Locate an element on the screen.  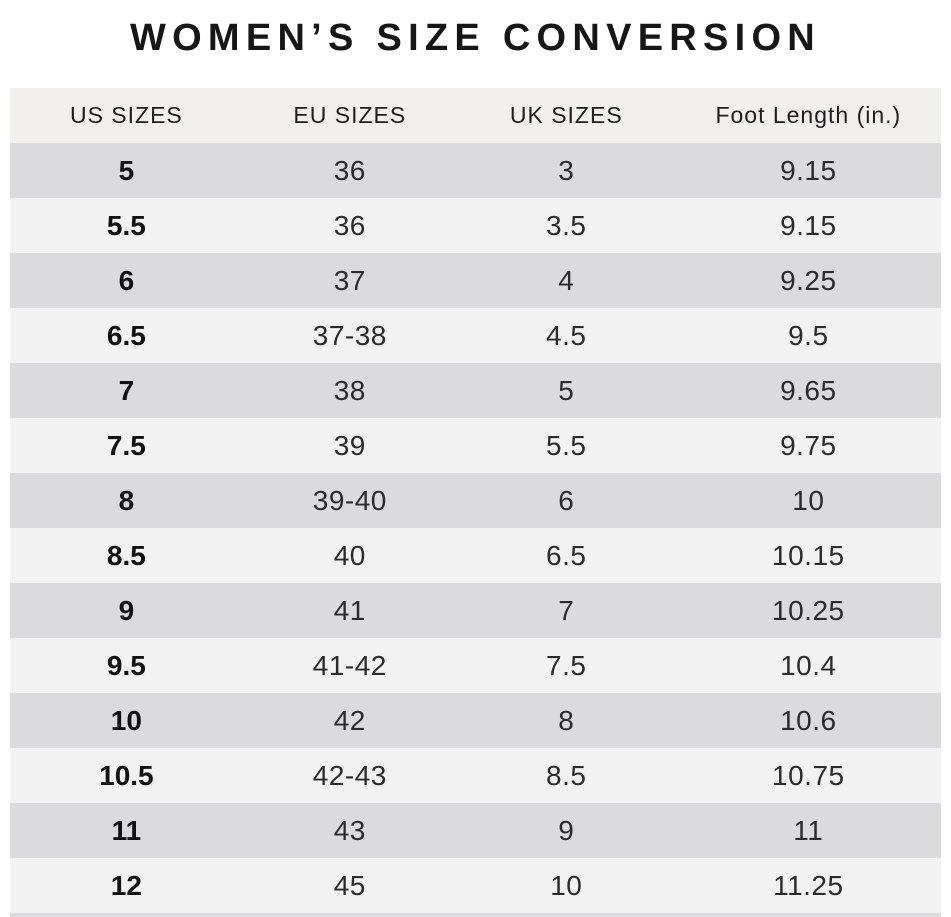
uk-size-cell: 6.5 is located at coordinates (566, 555).